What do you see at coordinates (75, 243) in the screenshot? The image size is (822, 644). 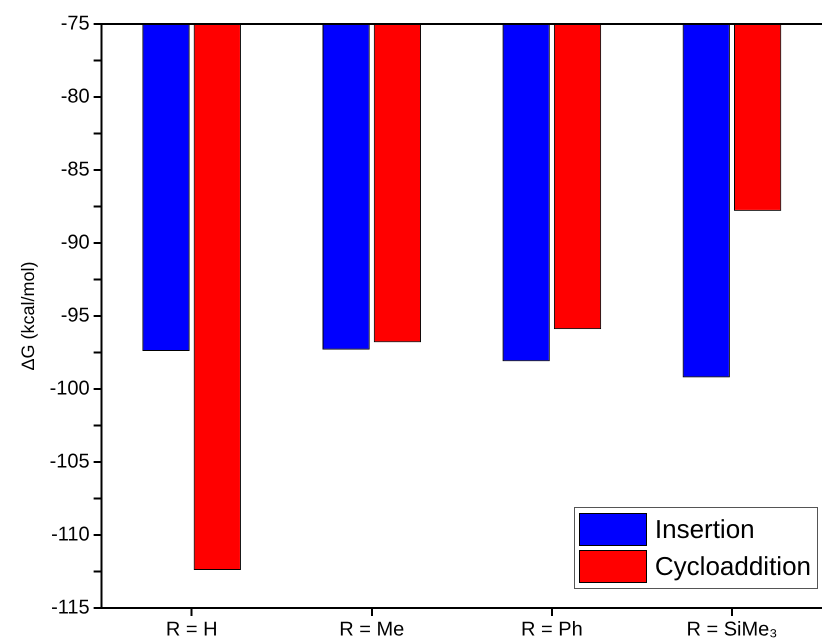 I see `y-tick-label: -90` at bounding box center [75, 243].